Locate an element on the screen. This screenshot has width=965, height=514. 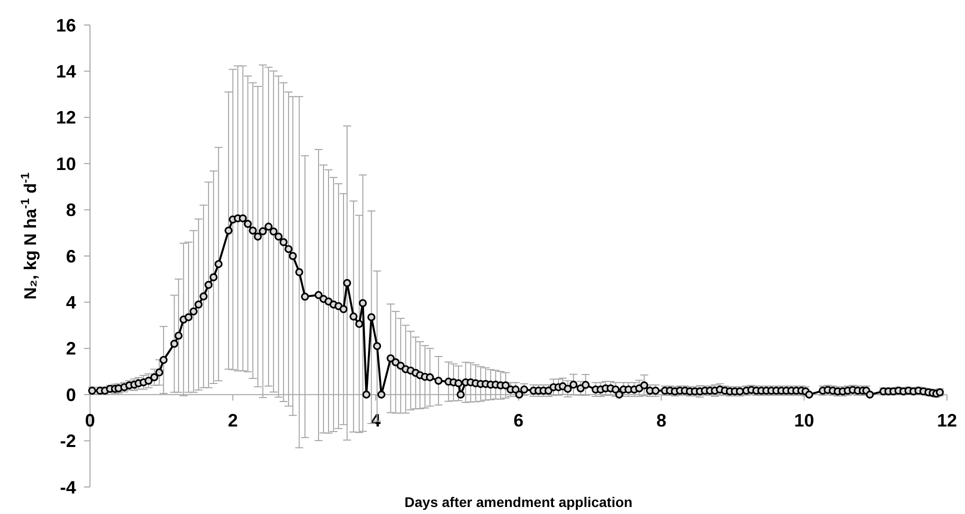
y-tick-label: 12 is located at coordinates (66, 118).